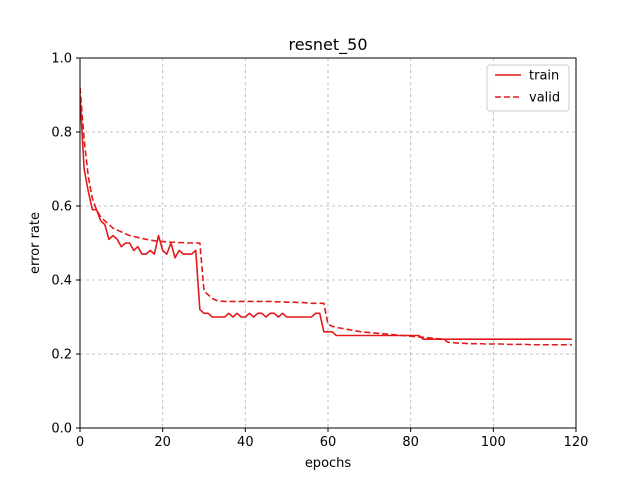  I want to click on x-tick-label: 120, so click(576, 442).